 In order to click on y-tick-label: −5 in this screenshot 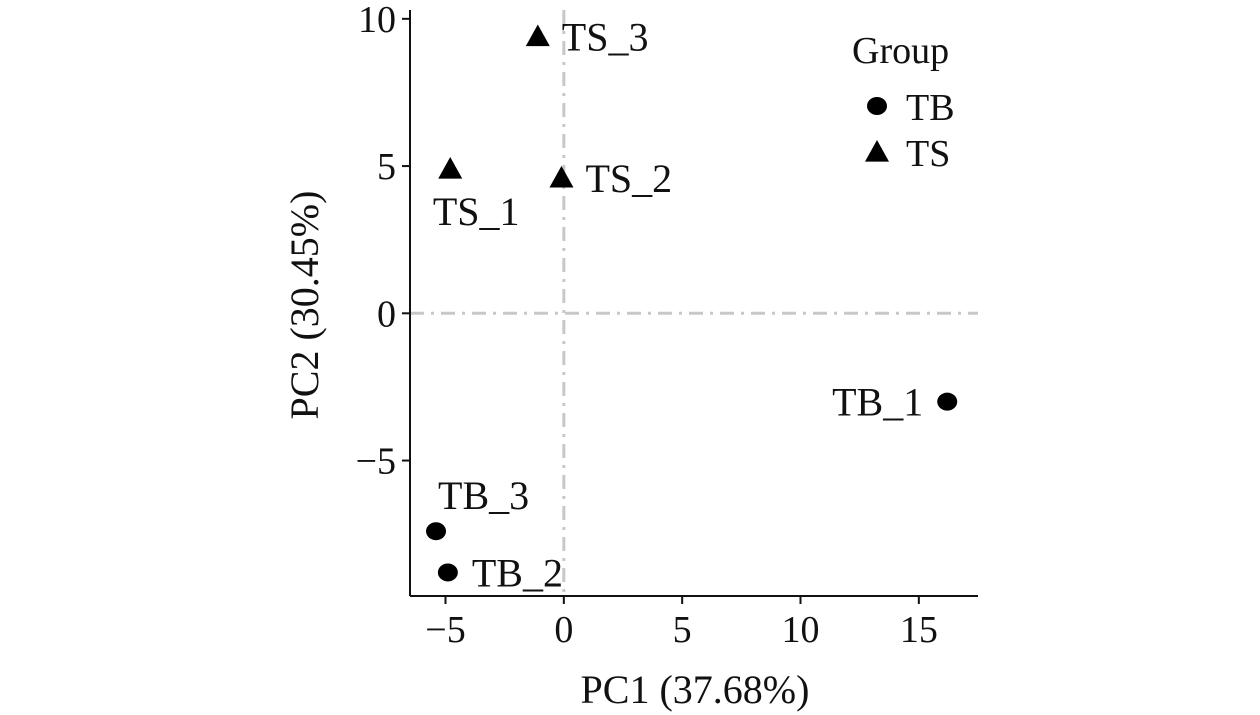, I will do `click(376, 462)`.